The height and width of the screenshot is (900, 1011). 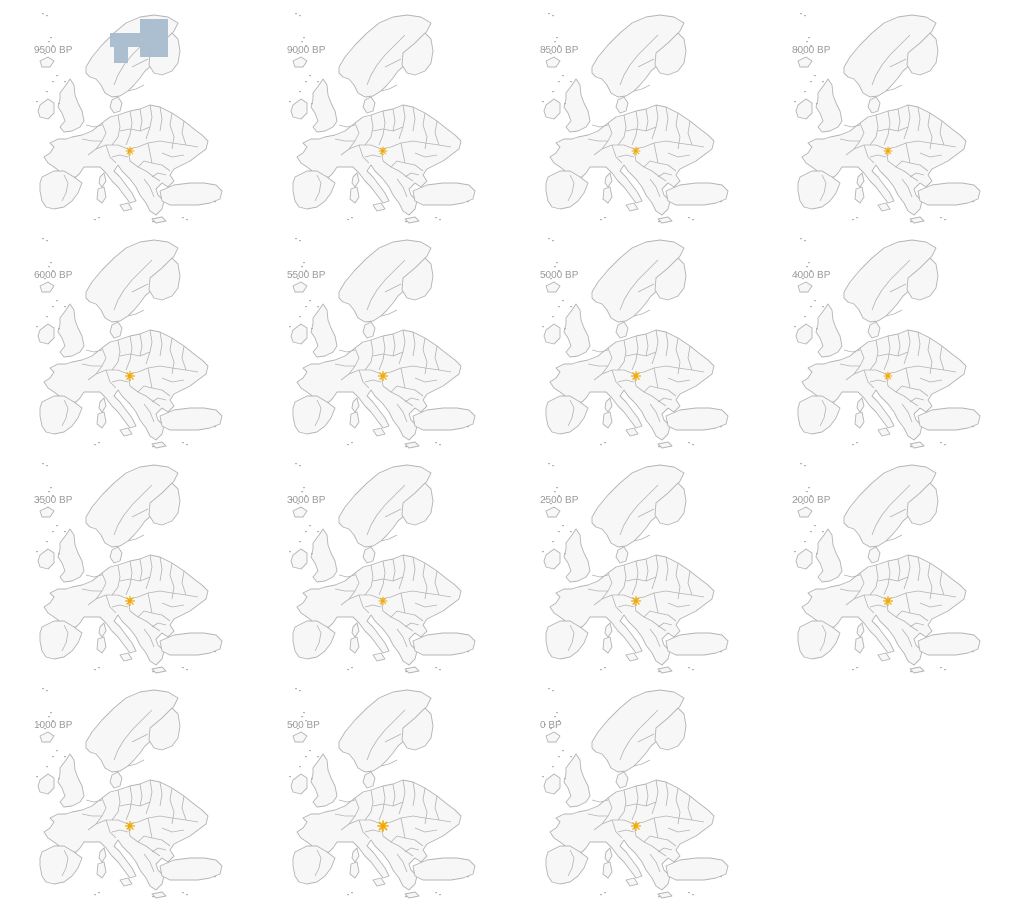 What do you see at coordinates (355, 405) in the screenshot?
I see `land-corsica` at bounding box center [355, 405].